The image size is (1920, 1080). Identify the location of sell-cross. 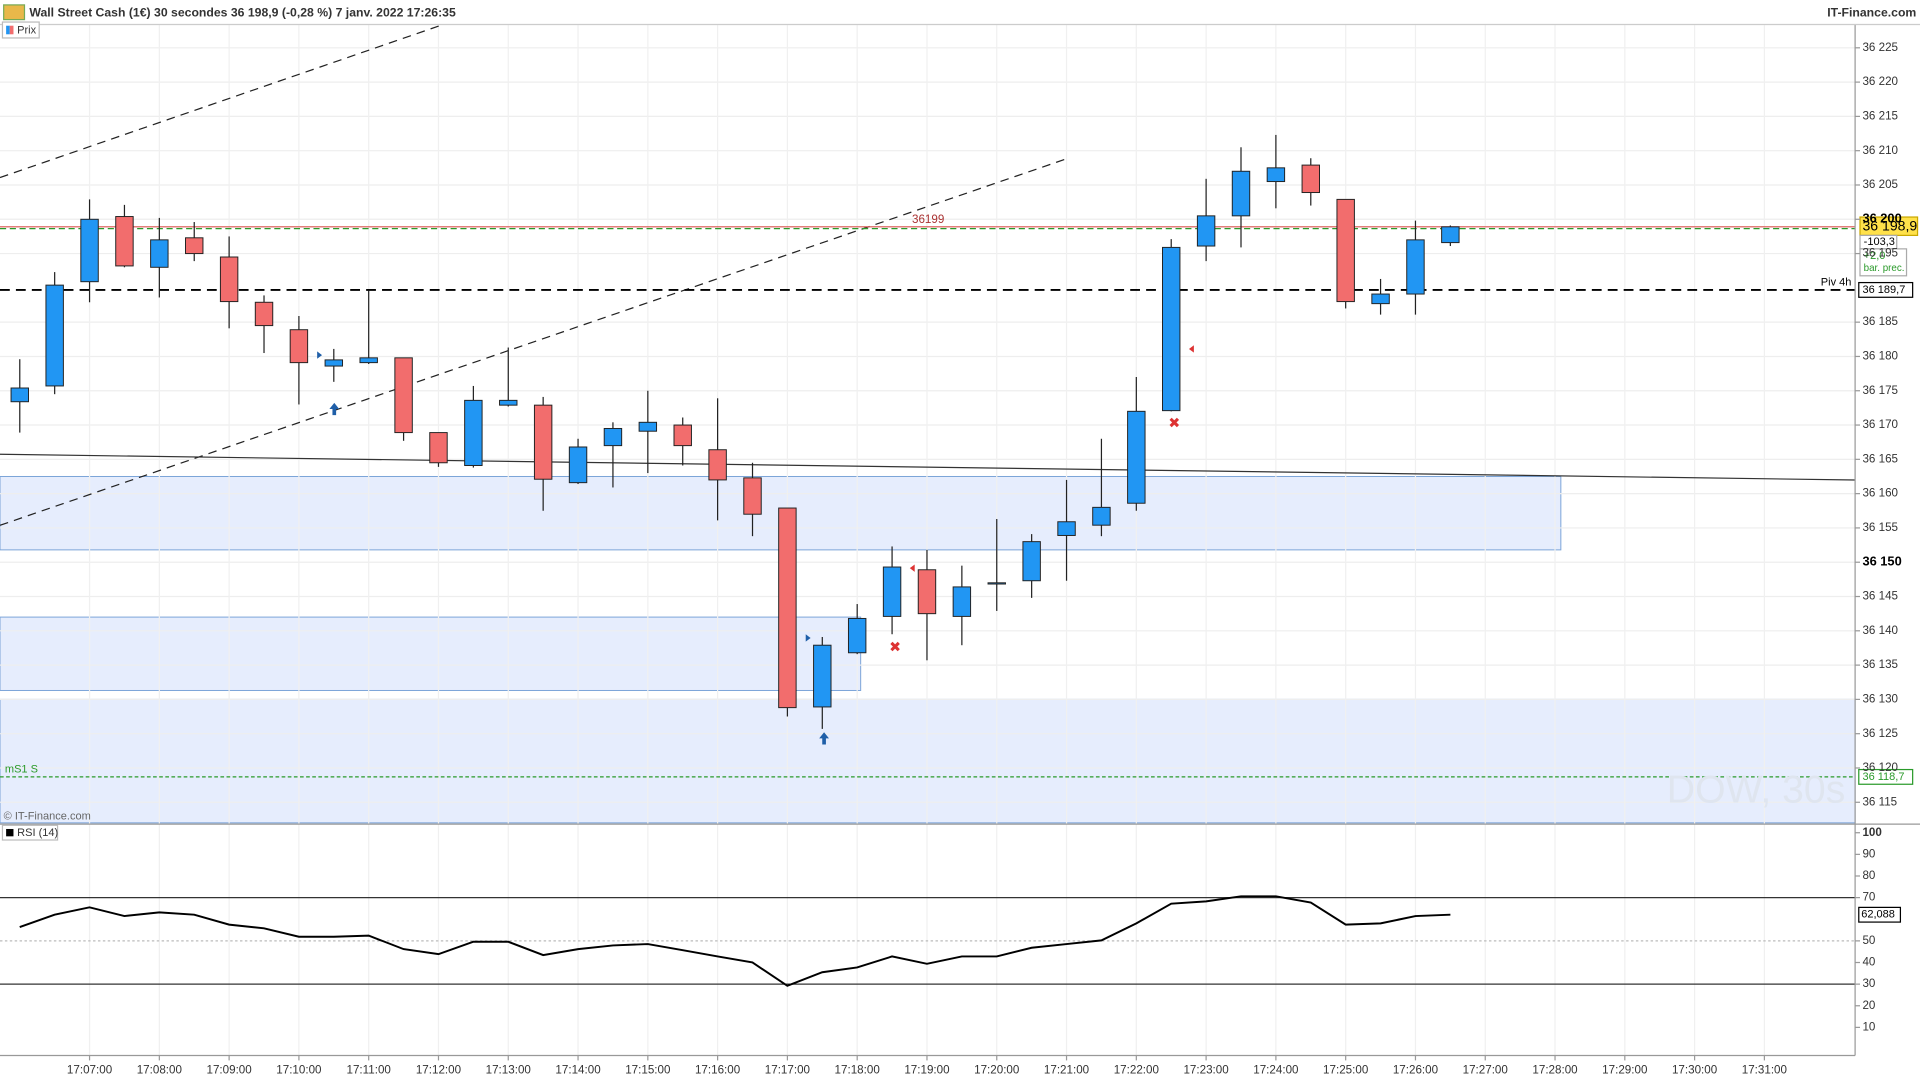
(1174, 422).